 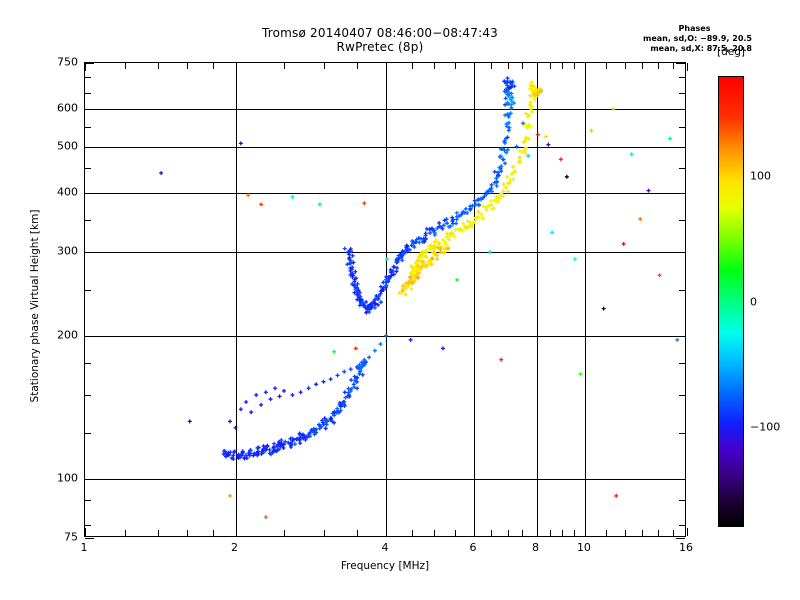 What do you see at coordinates (694, 28) in the screenshot?
I see `phase-stats-heading: Phases` at bounding box center [694, 28].